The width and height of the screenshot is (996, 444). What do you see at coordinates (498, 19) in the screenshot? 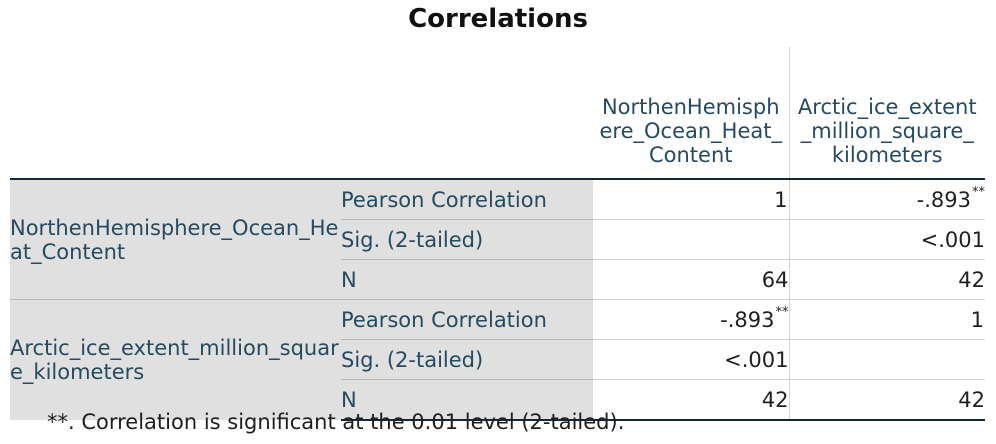
I see `table-title: Correlations` at bounding box center [498, 19].